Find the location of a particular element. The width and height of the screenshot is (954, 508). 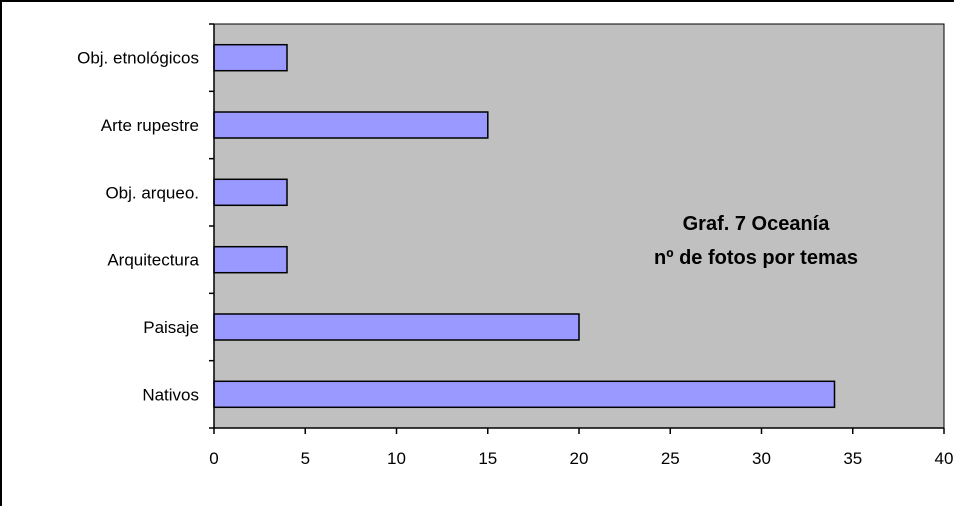

x-tick-label: 10 is located at coordinates (396, 458).